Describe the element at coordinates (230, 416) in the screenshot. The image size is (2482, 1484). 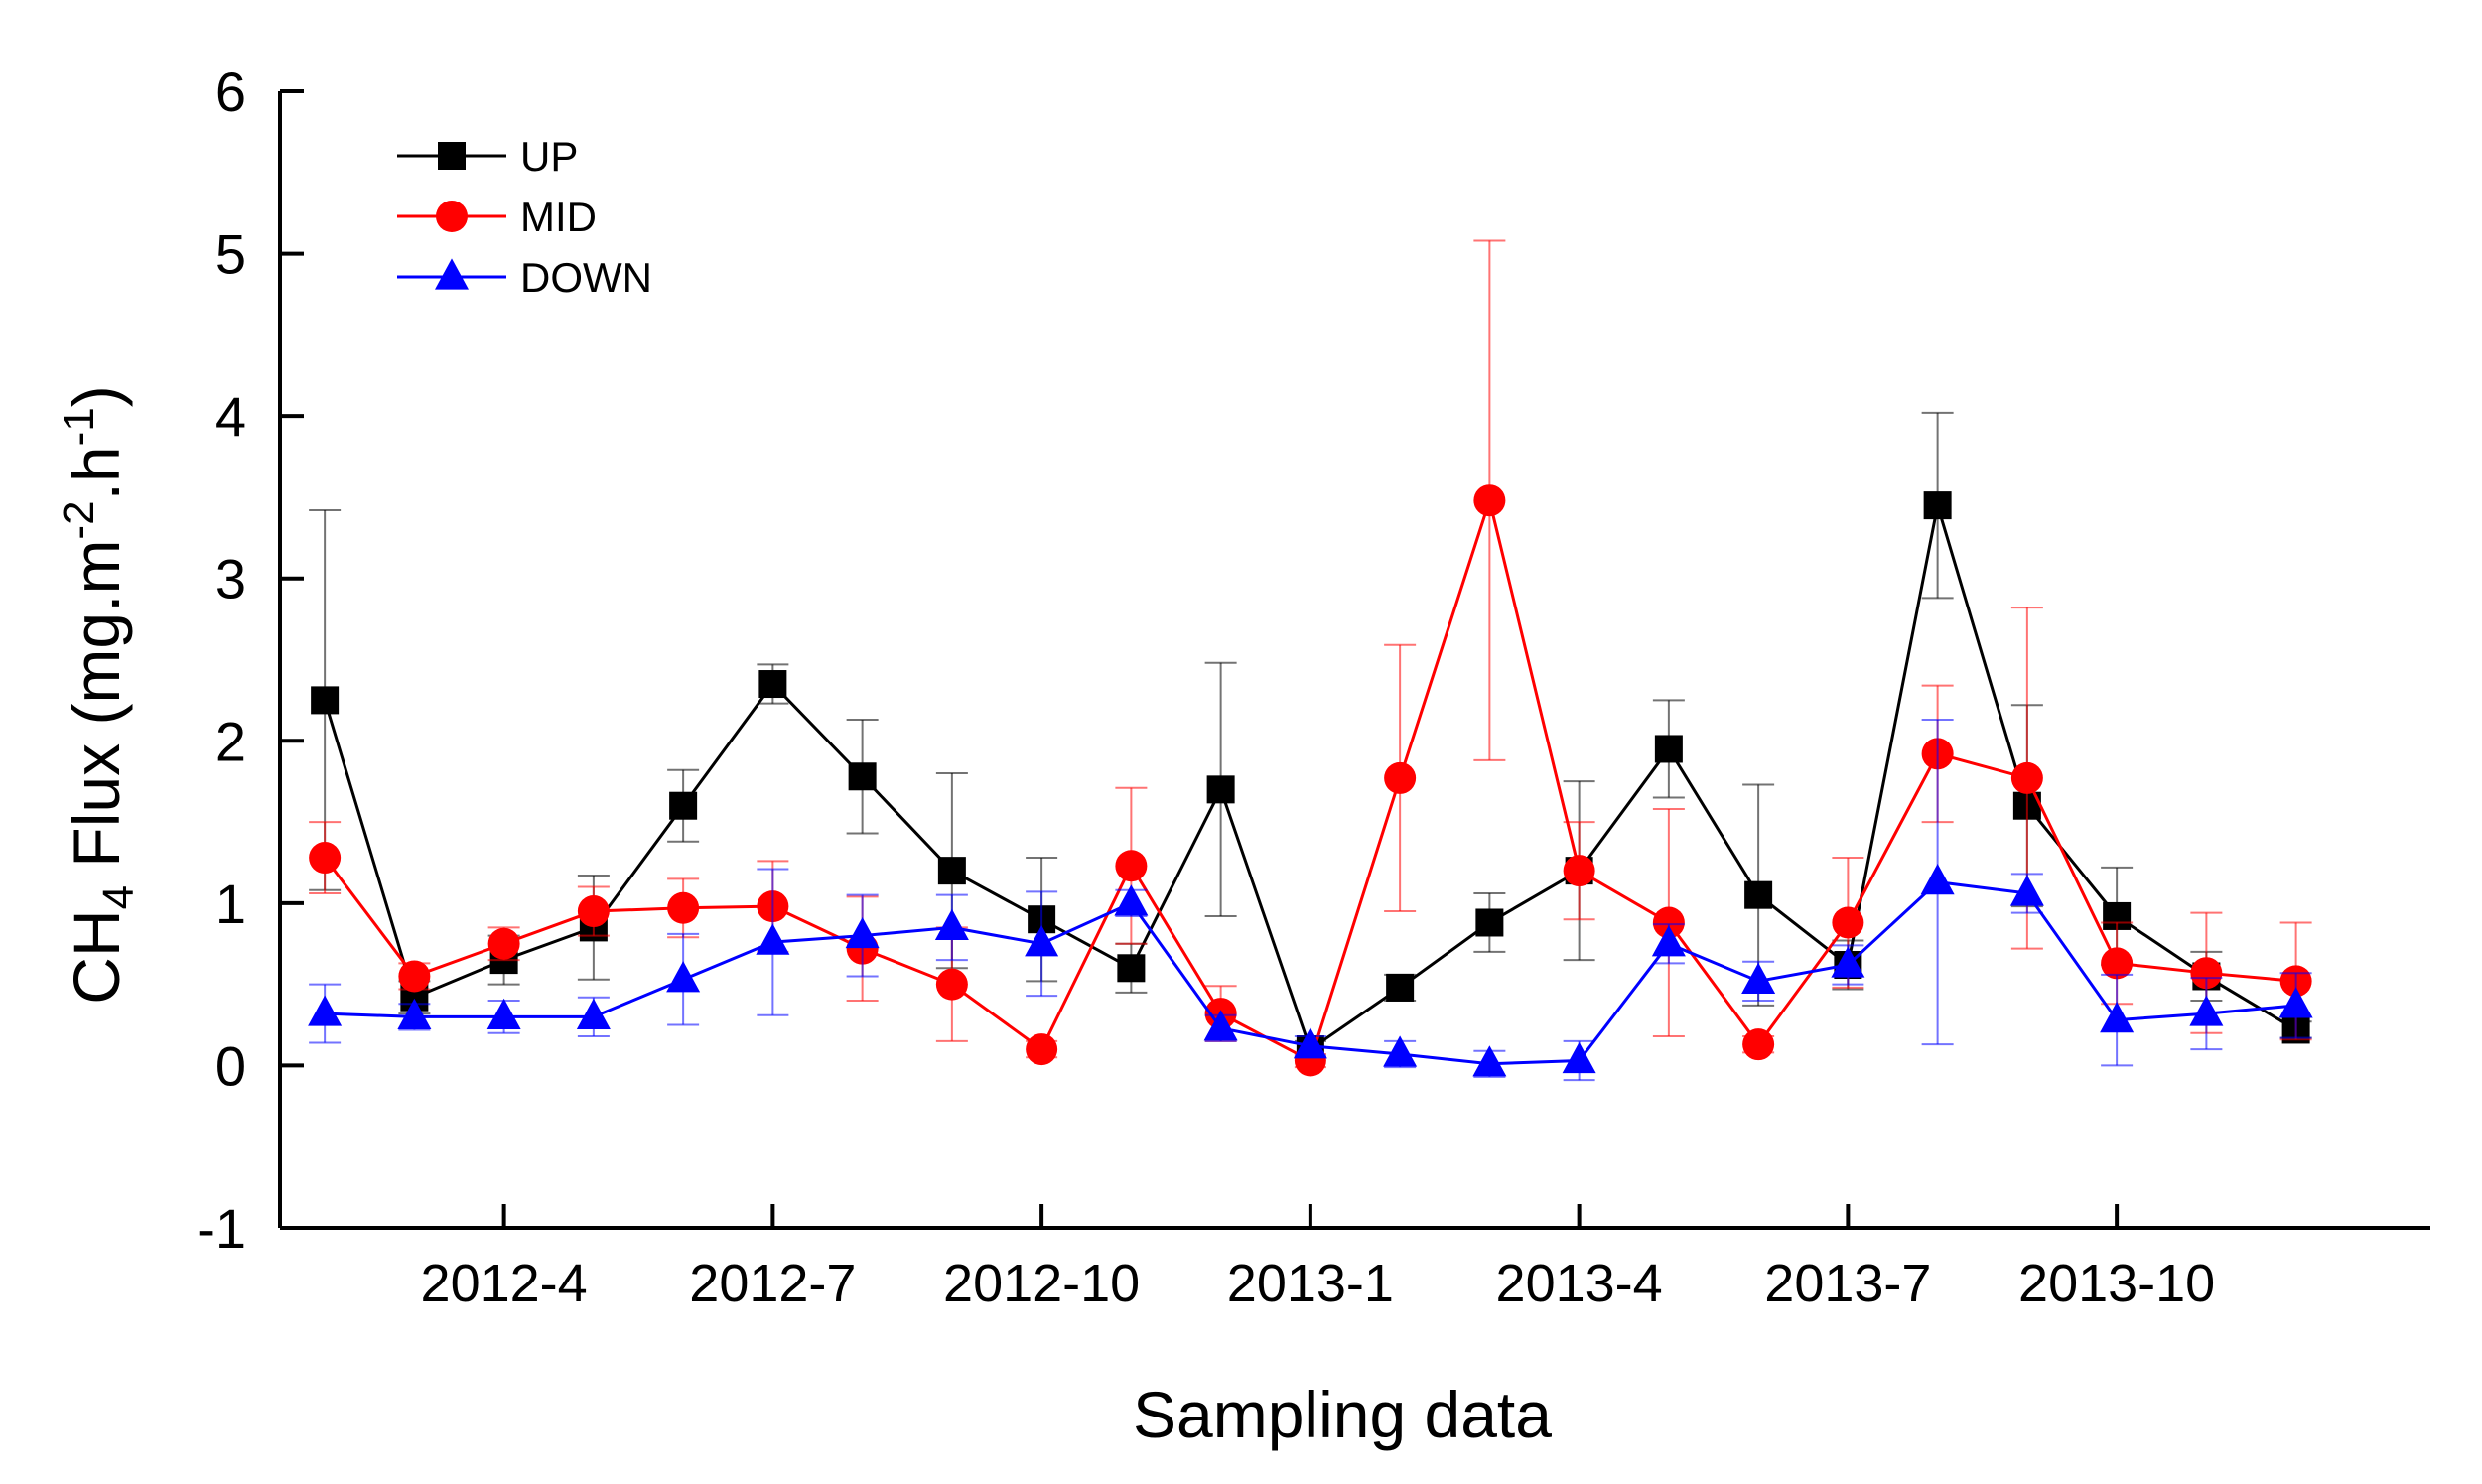
I see `y-tick-label: 4` at that location.